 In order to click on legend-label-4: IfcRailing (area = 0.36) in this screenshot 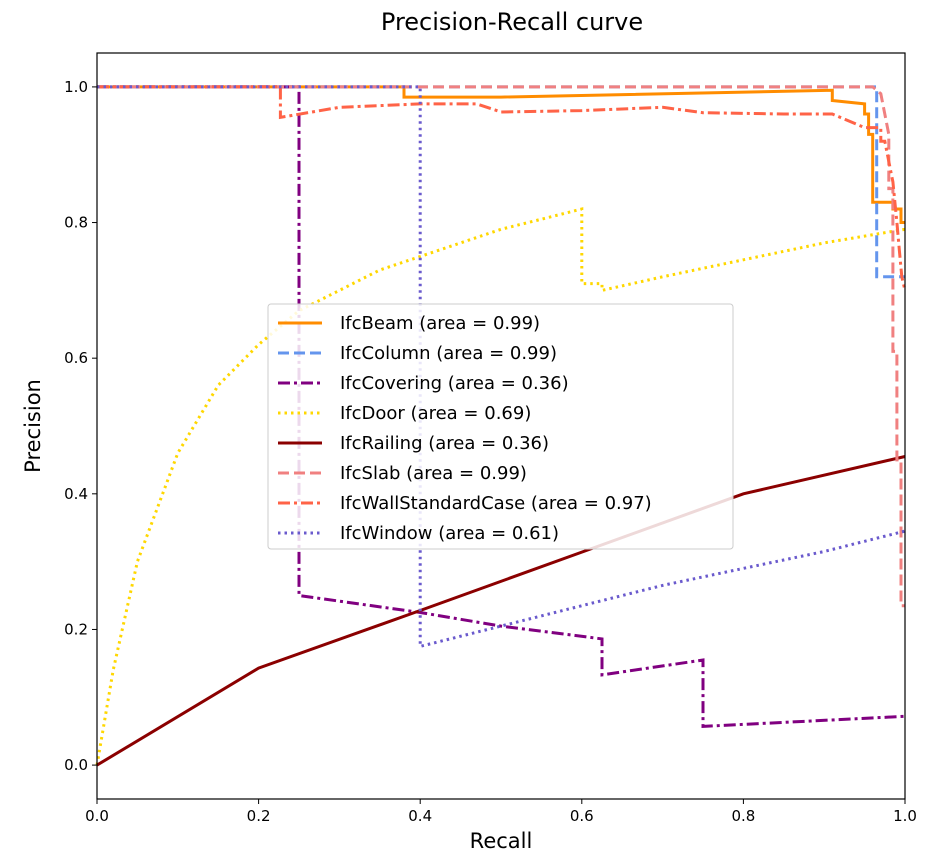, I will do `click(444, 443)`.